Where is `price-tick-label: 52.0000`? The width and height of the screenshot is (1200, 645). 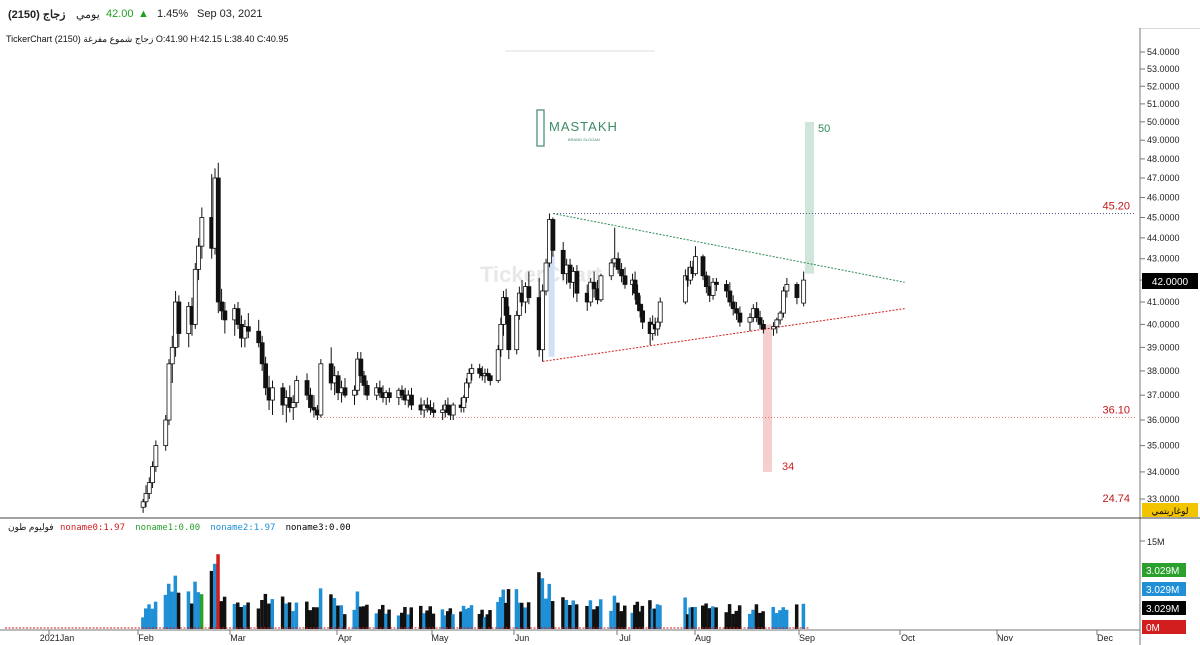 price-tick-label: 52.0000 is located at coordinates (1163, 86).